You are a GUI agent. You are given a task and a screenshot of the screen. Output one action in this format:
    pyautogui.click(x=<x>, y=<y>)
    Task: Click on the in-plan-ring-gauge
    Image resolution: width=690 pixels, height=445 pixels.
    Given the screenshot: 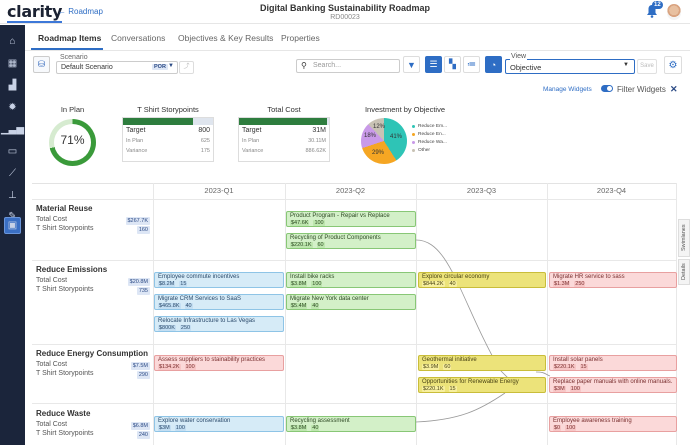 What is the action you would take?
    pyautogui.click(x=72, y=142)
    